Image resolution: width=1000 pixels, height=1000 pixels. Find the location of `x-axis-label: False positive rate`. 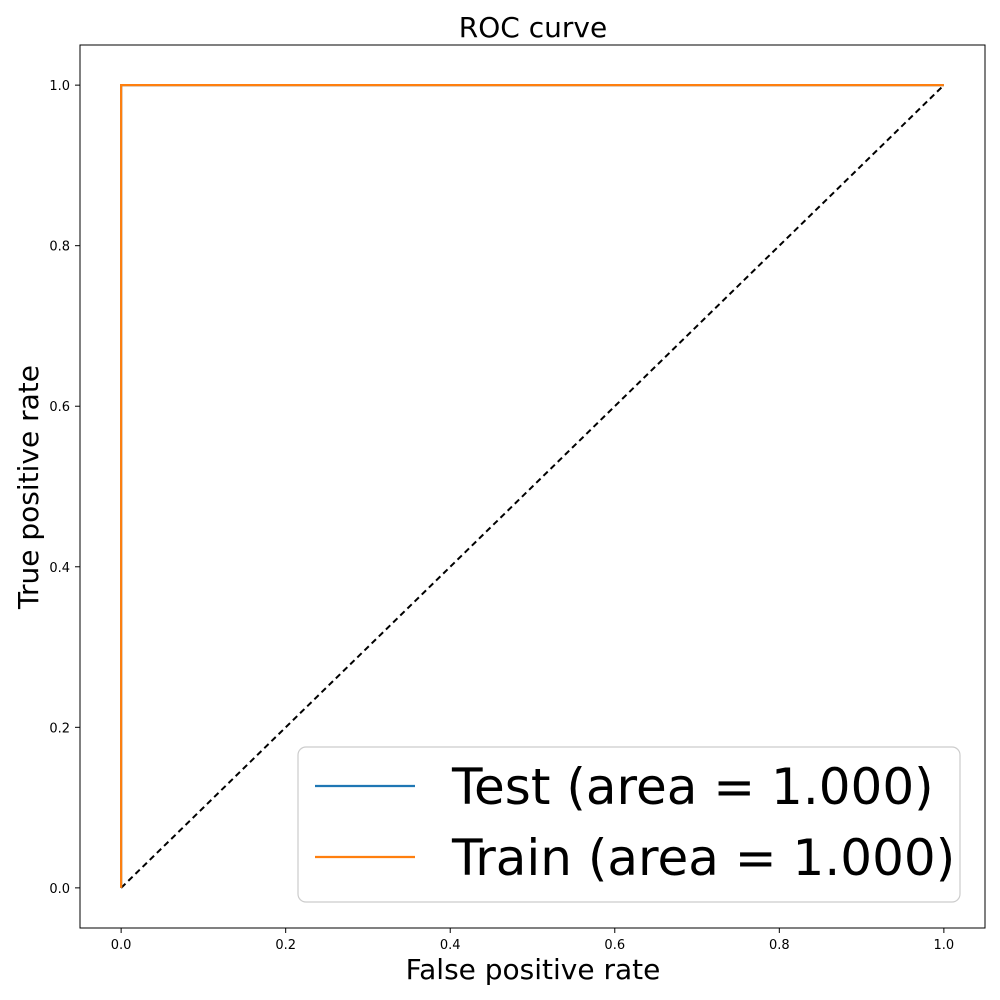

x-axis-label: False positive rate is located at coordinates (533, 969).